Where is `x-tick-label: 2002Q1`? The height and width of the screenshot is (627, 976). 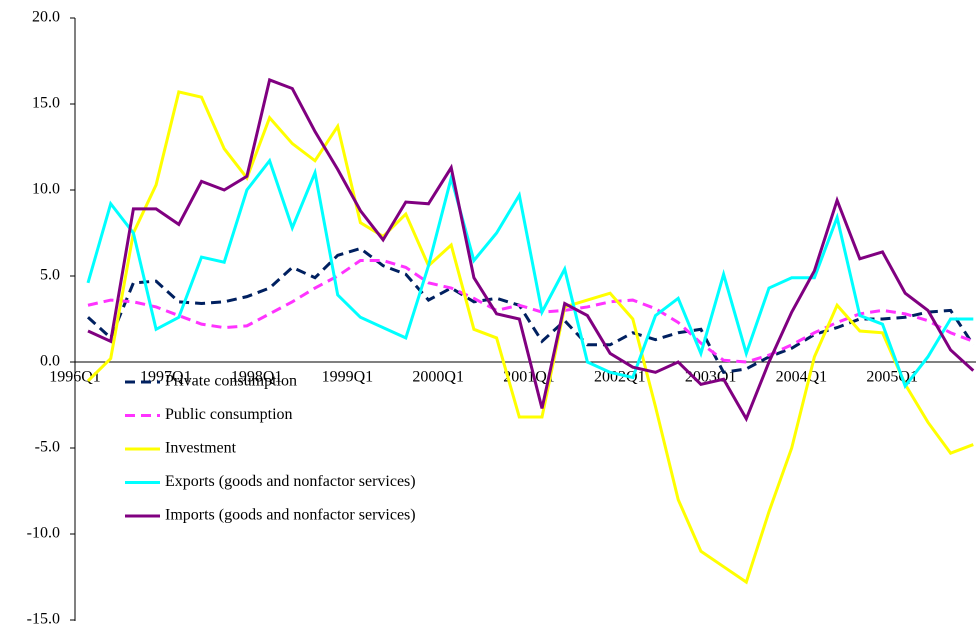 x-tick-label: 2002Q1 is located at coordinates (620, 377).